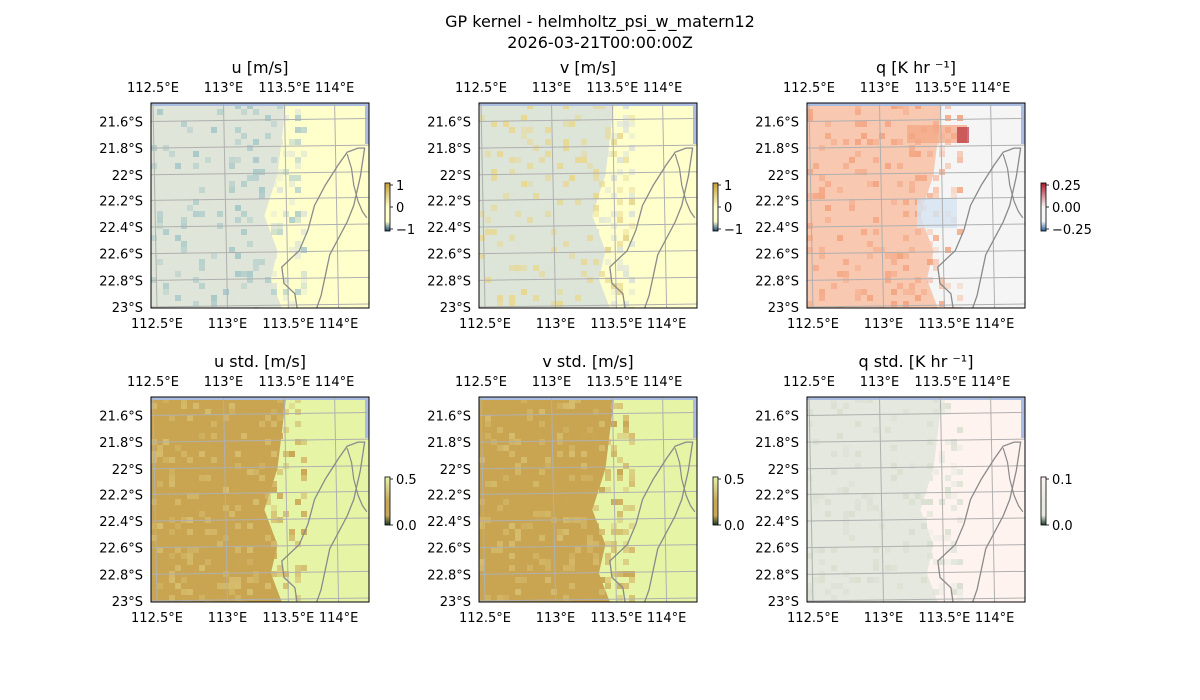 The height and width of the screenshot is (700, 1200). Describe the element at coordinates (449, 495) in the screenshot. I see `lat-tick: 22.2°S` at that location.